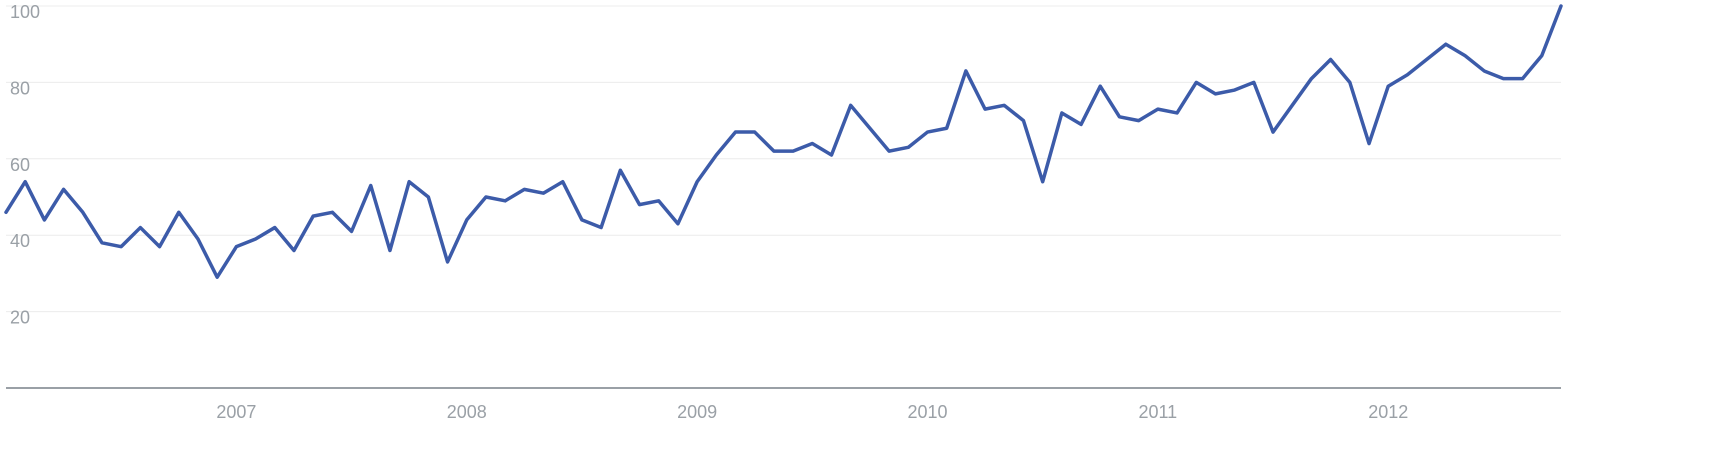 The image size is (1725, 465). What do you see at coordinates (812, 412) in the screenshot?
I see `x-axis-ticks: 2007 2008 2009 2010 2011 2012` at bounding box center [812, 412].